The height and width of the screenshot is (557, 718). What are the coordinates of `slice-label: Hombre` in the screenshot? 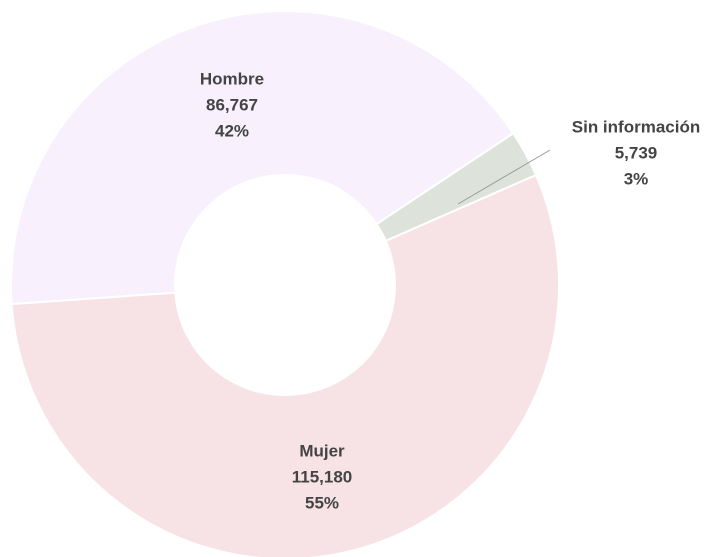 It's located at (232, 78).